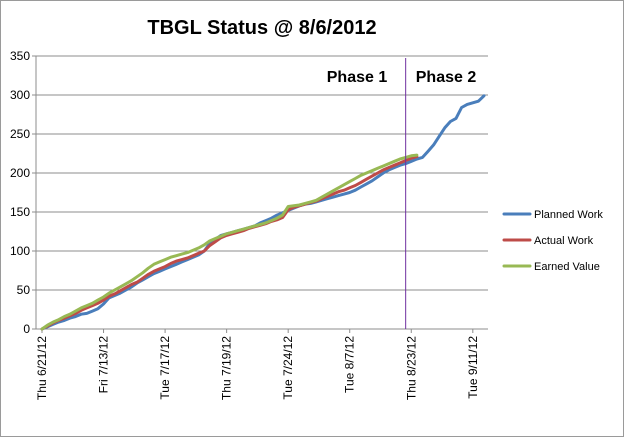  I want to click on legend: Planned Work Actual Work Earned Value, so click(552, 241).